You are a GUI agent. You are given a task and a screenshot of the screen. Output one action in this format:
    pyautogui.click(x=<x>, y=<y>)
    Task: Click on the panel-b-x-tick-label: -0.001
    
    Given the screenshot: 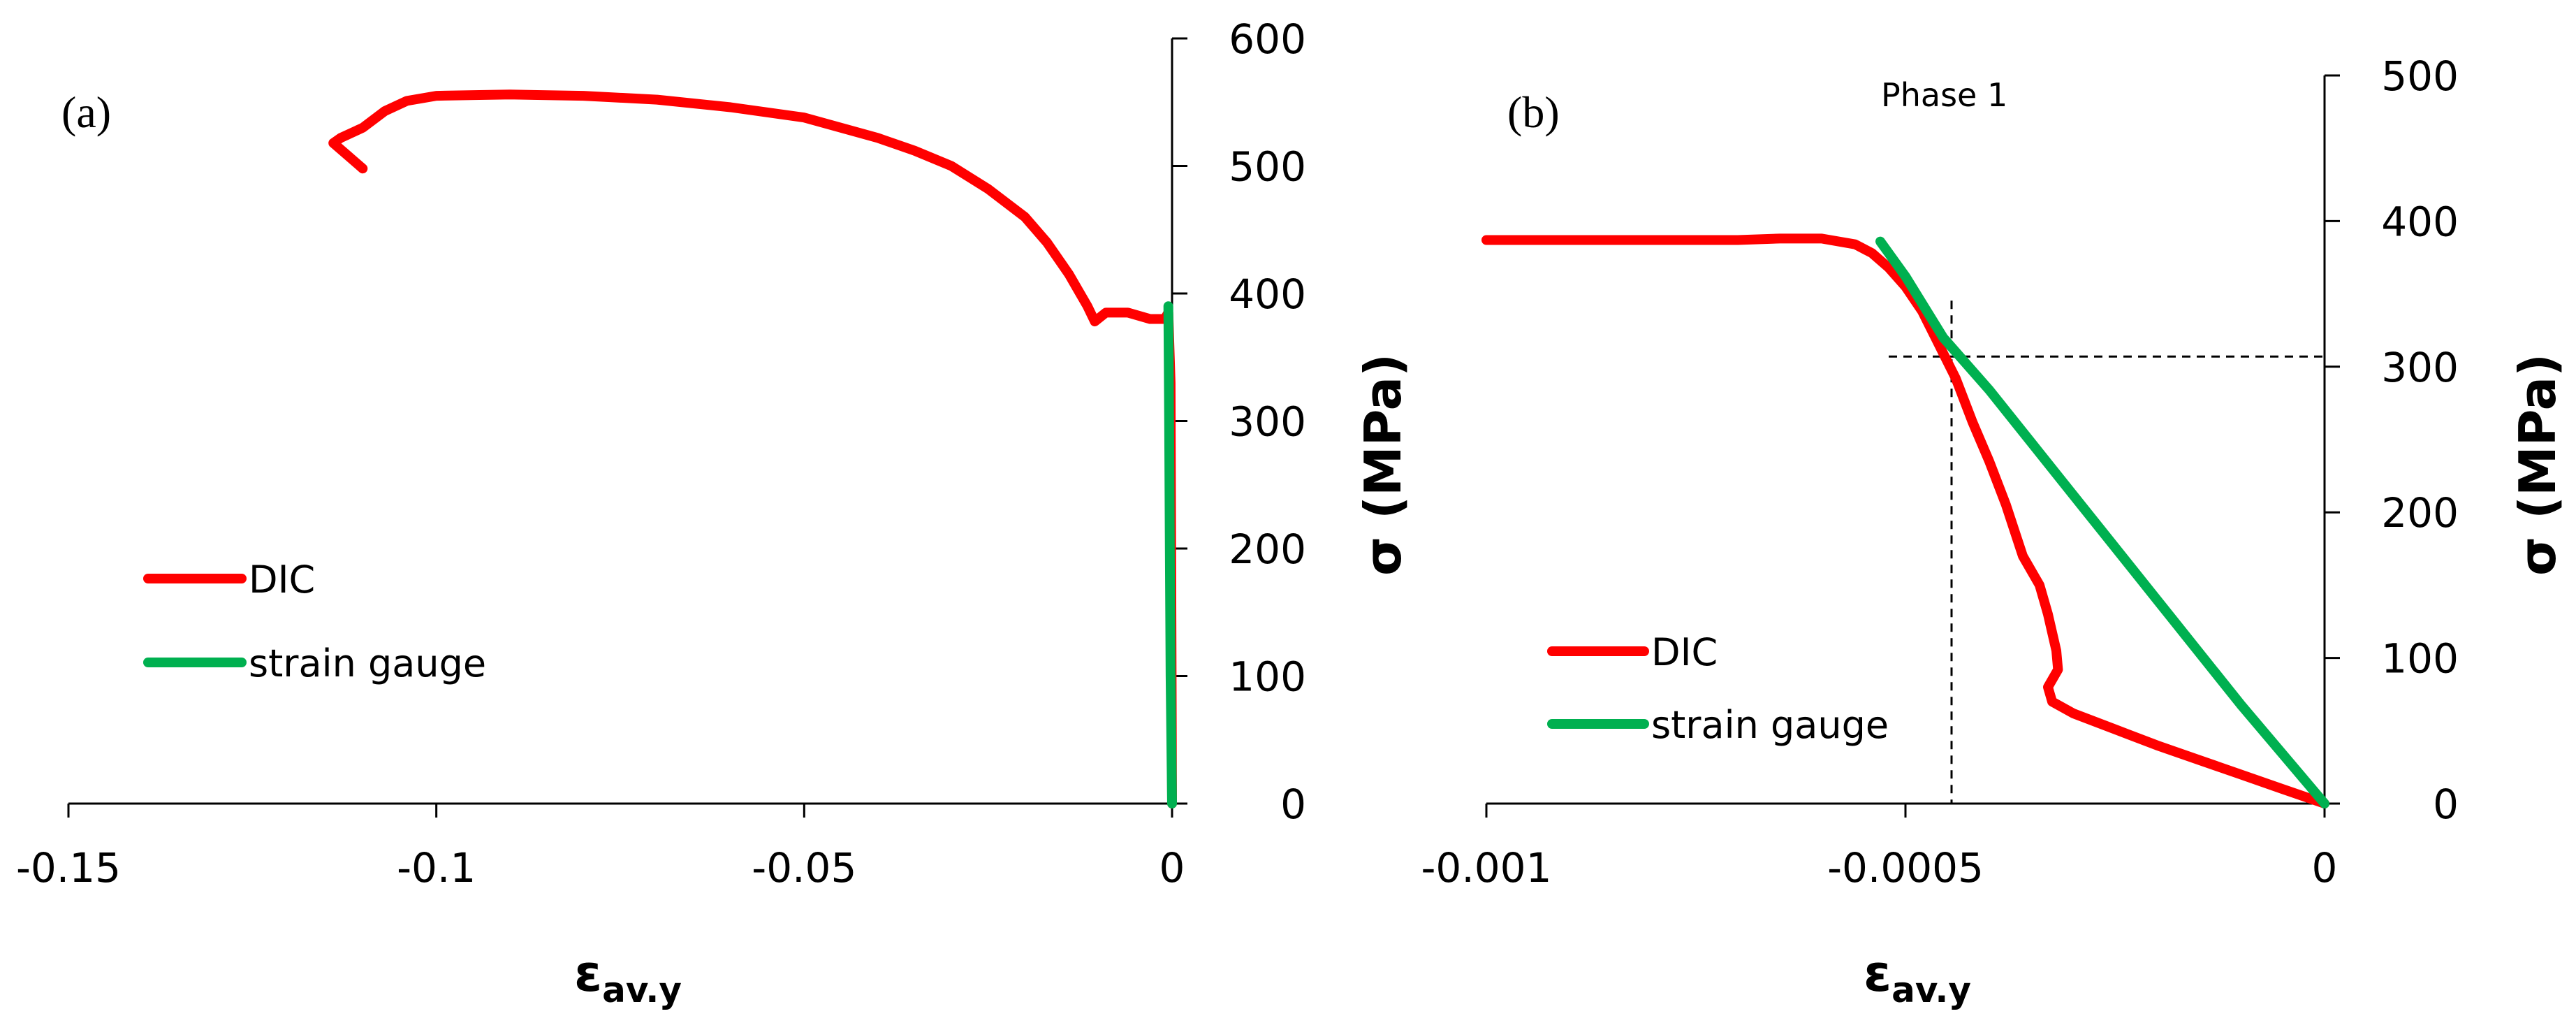 What is the action you would take?
    pyautogui.click(x=1486, y=868)
    